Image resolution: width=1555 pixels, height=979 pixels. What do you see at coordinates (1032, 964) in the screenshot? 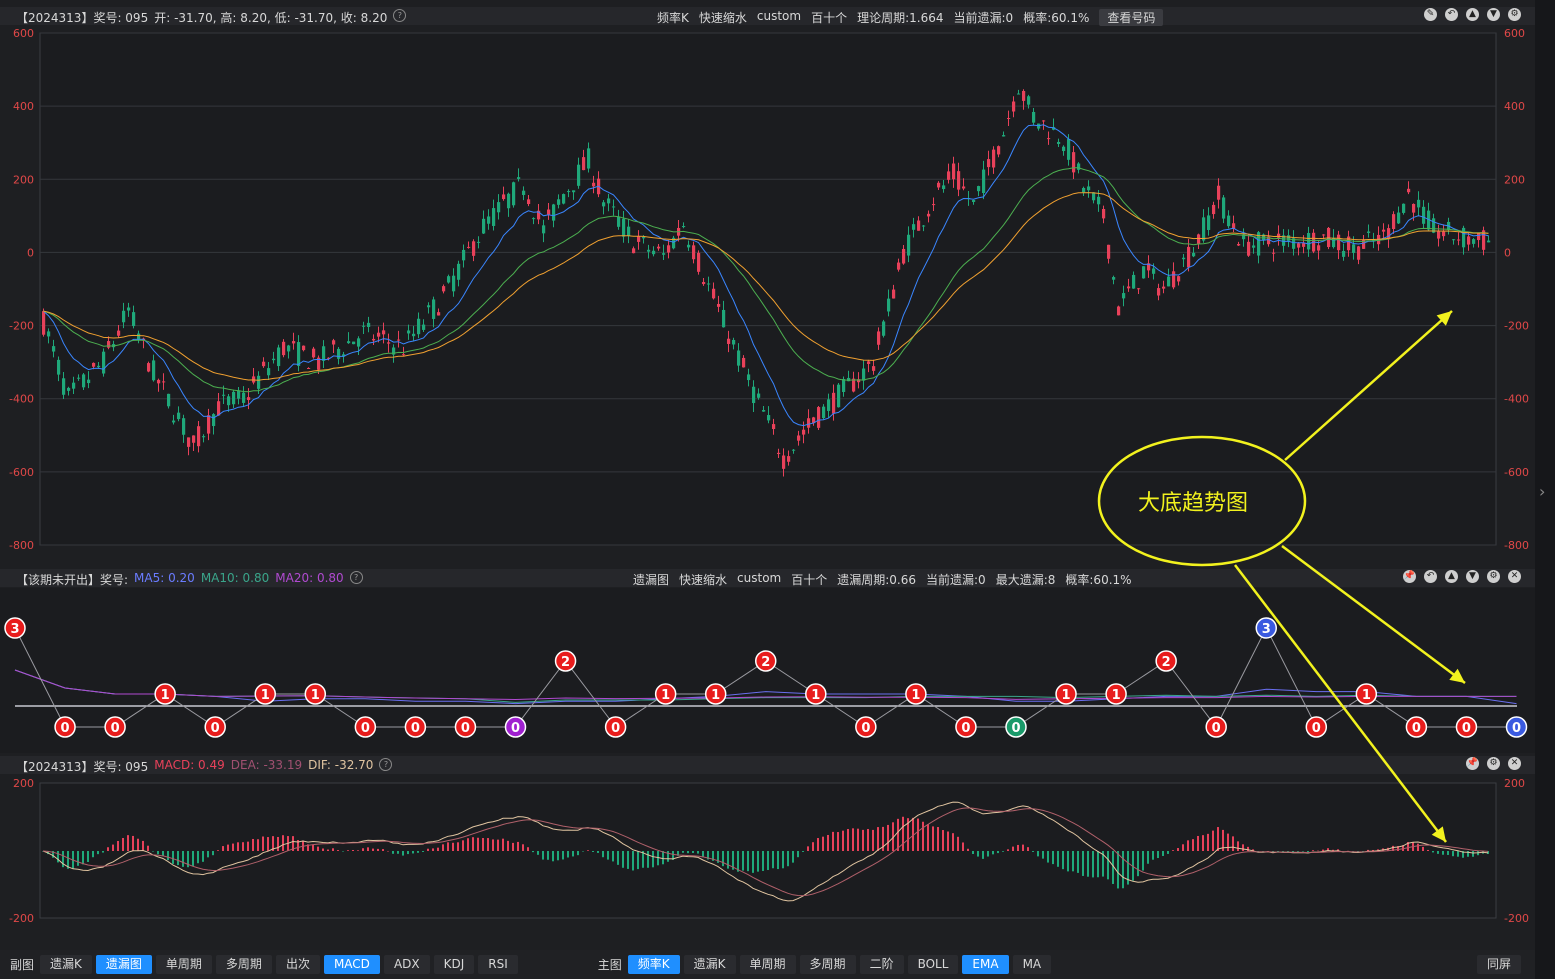
I see `tab-MA: MA` at bounding box center [1032, 964].